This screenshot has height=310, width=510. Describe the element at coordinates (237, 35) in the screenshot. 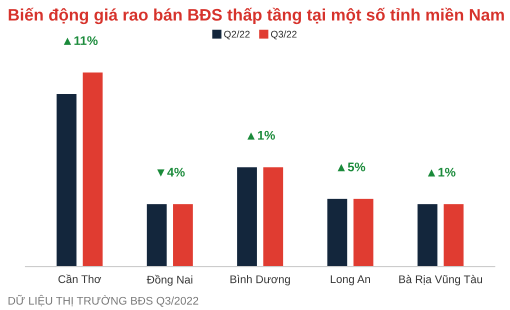

I see `legend-label: Q2/22` at that location.